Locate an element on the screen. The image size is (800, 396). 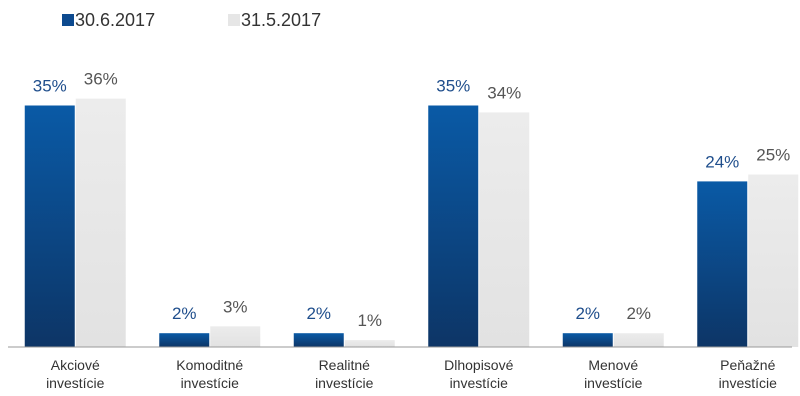
data-label-2-5: 2% is located at coordinates (638, 313).